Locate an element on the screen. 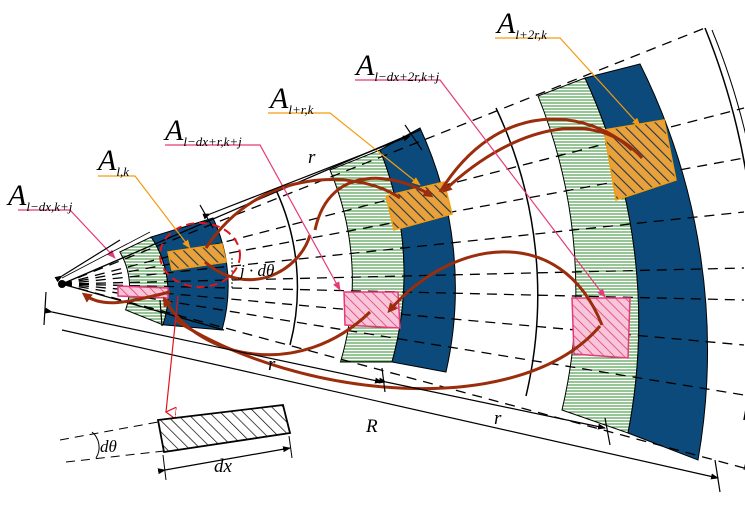  highlight-circle is located at coordinates (200, 255).